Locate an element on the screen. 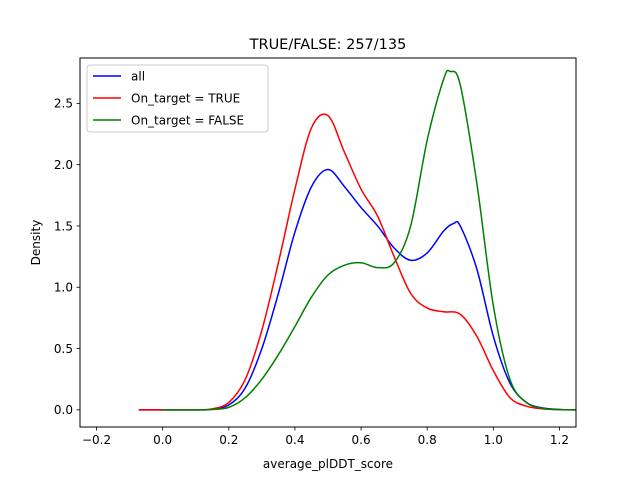 Image resolution: width=640 pixels, height=480 pixels. x-tick-label: 0.8 is located at coordinates (427, 440).